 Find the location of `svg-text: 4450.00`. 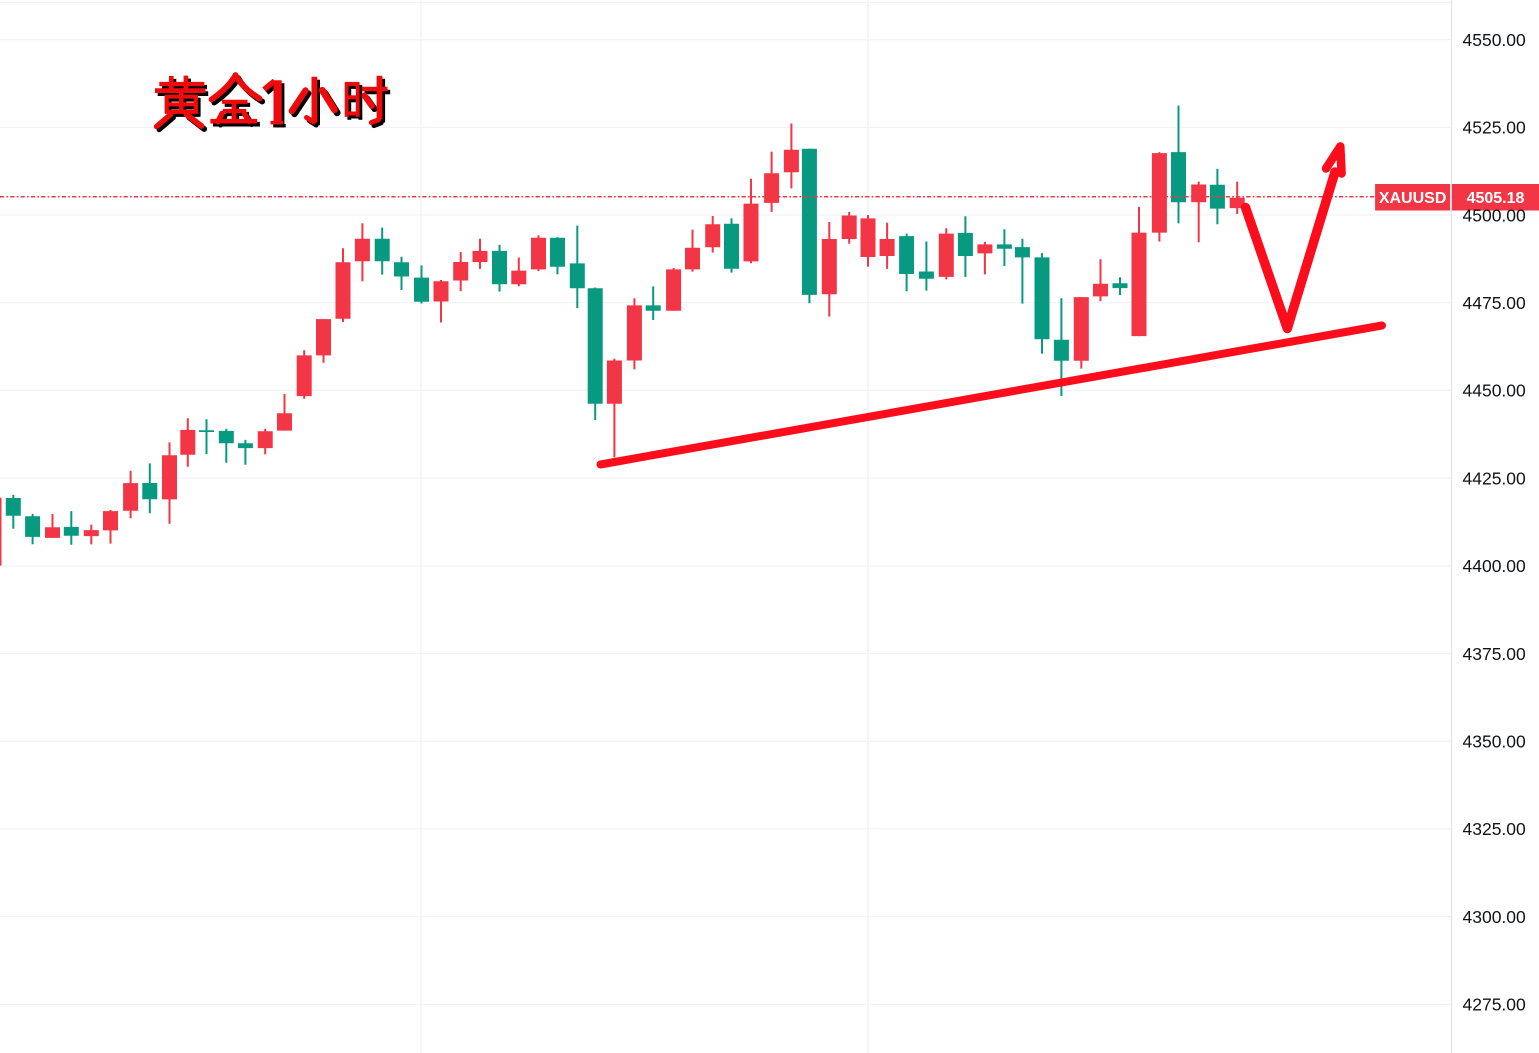

svg-text: 4450.00 is located at coordinates (1495, 391).